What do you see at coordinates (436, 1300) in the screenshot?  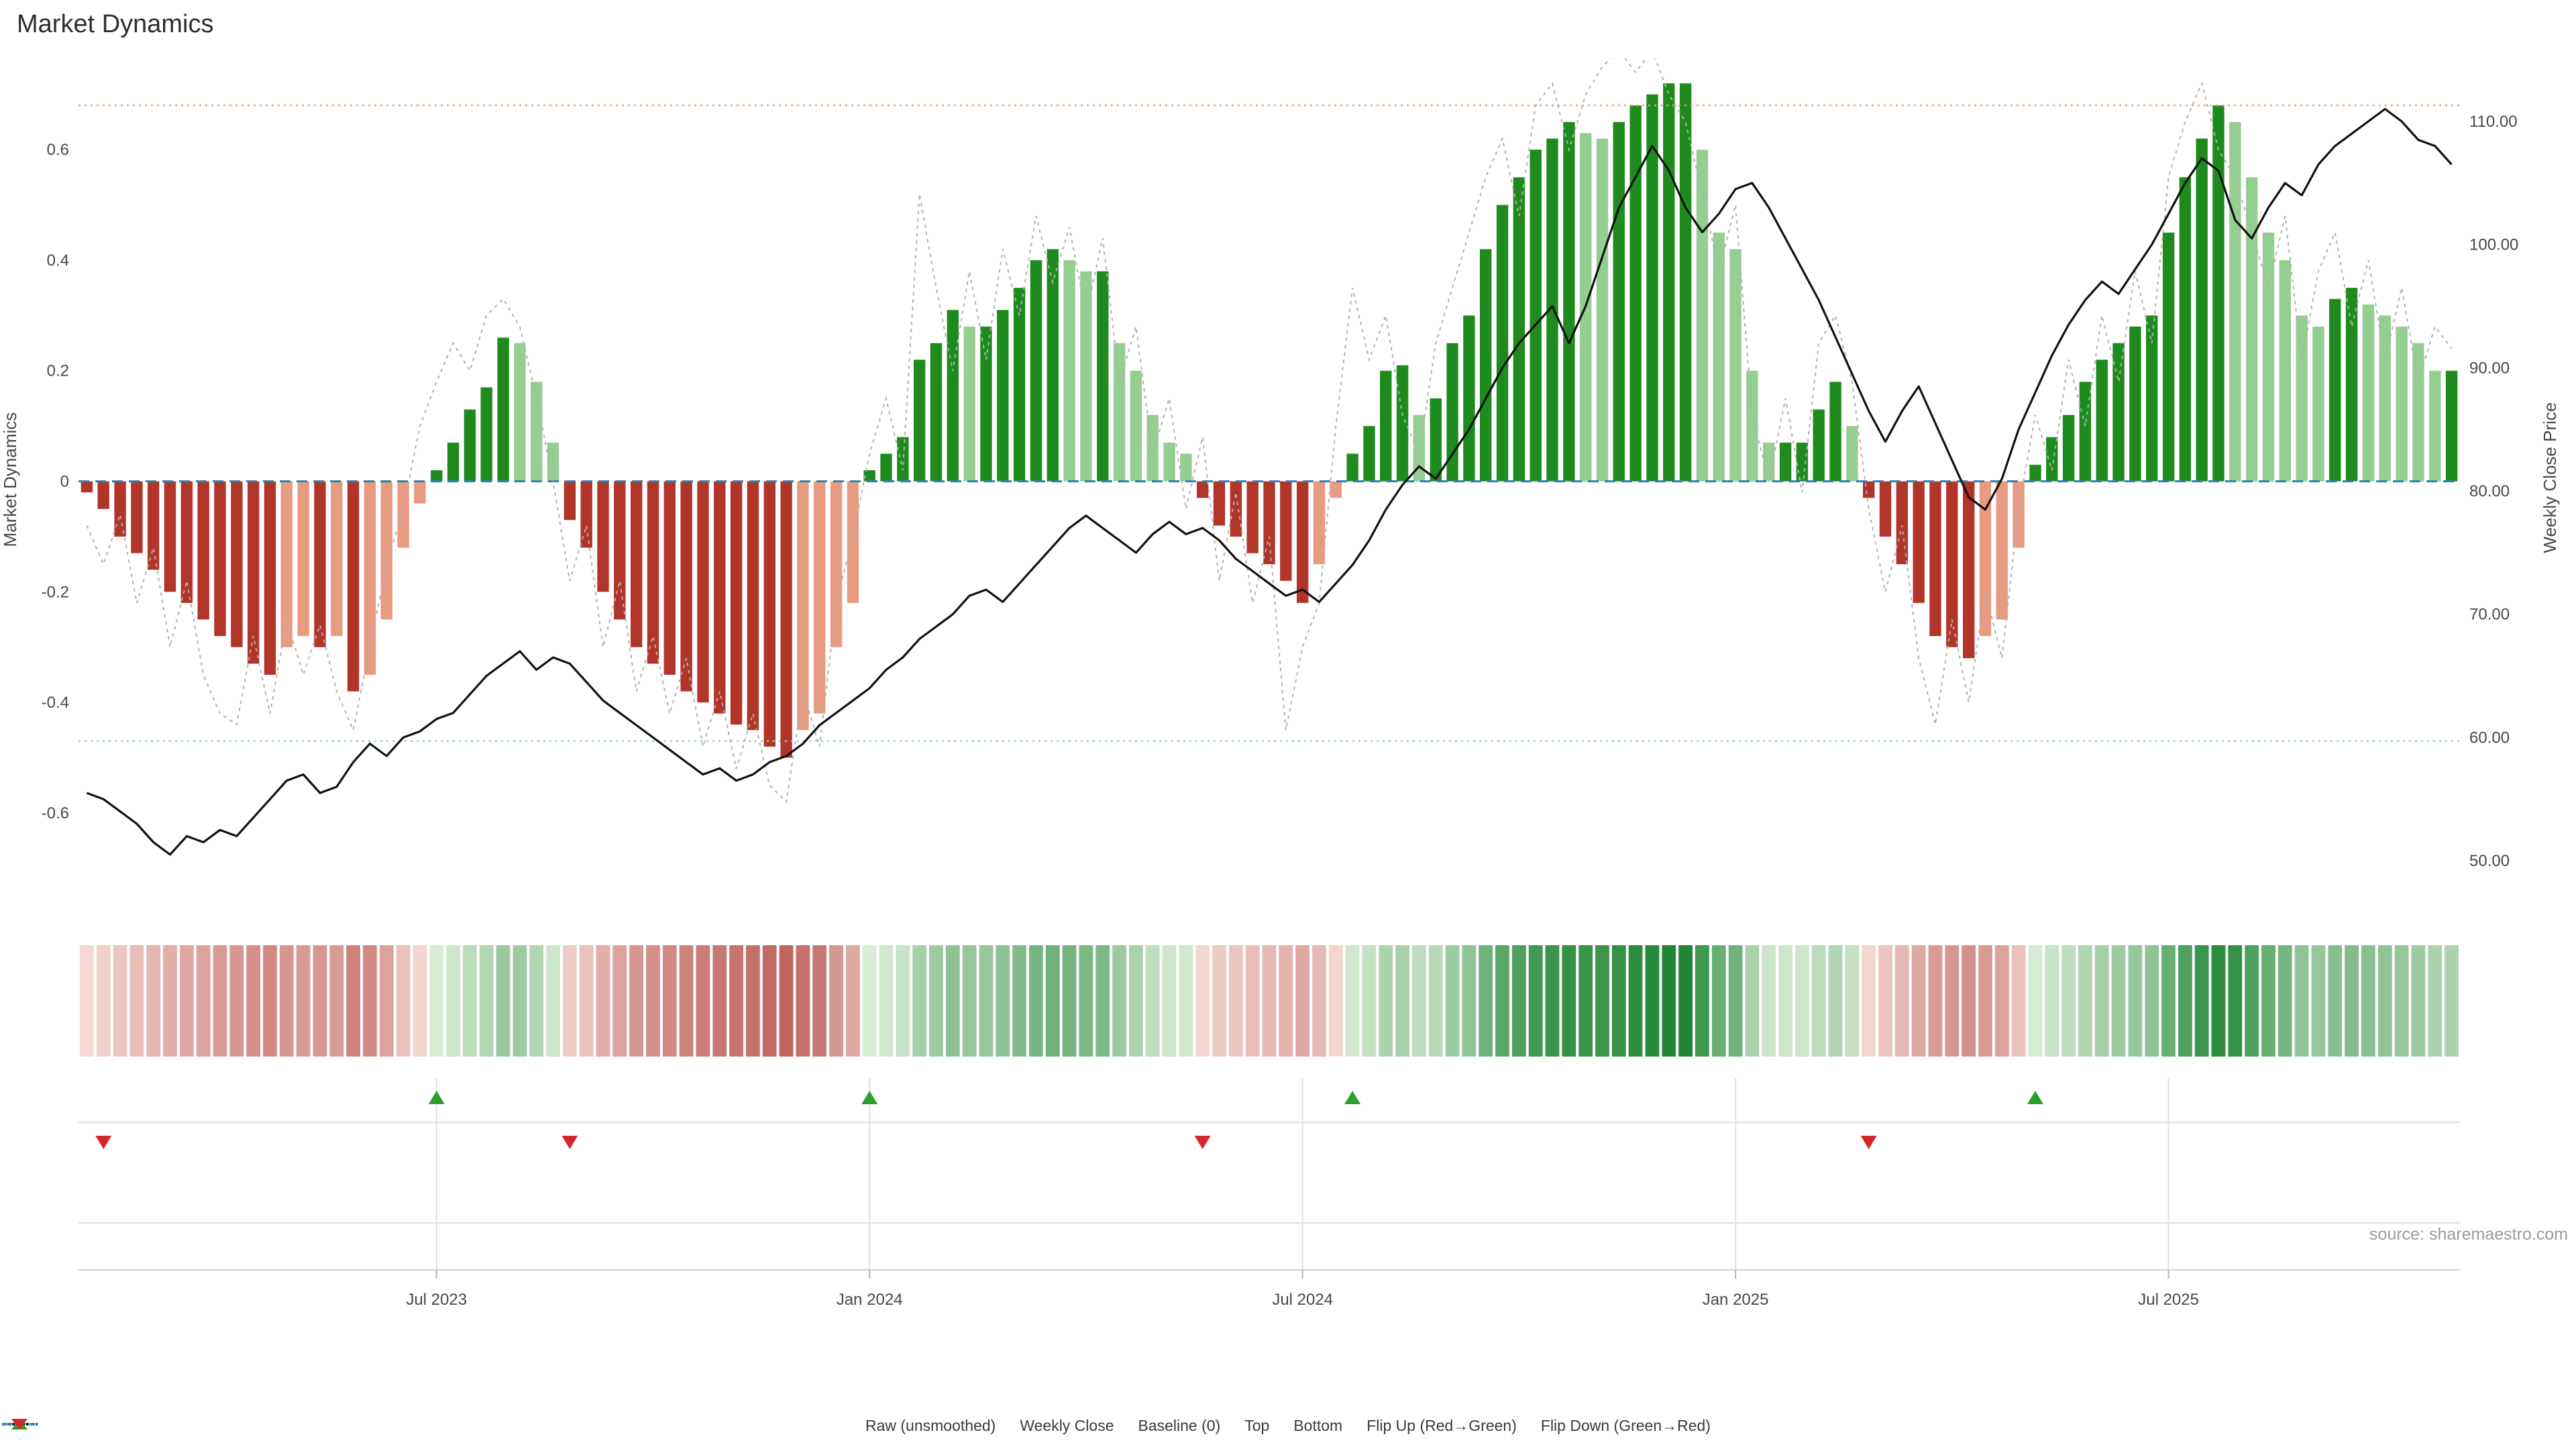 I see `x-tick-label: Jul 2023` at bounding box center [436, 1300].